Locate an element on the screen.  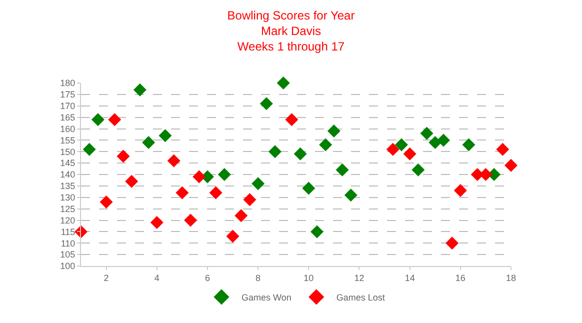
x-tick-label: 12 is located at coordinates (359, 277).